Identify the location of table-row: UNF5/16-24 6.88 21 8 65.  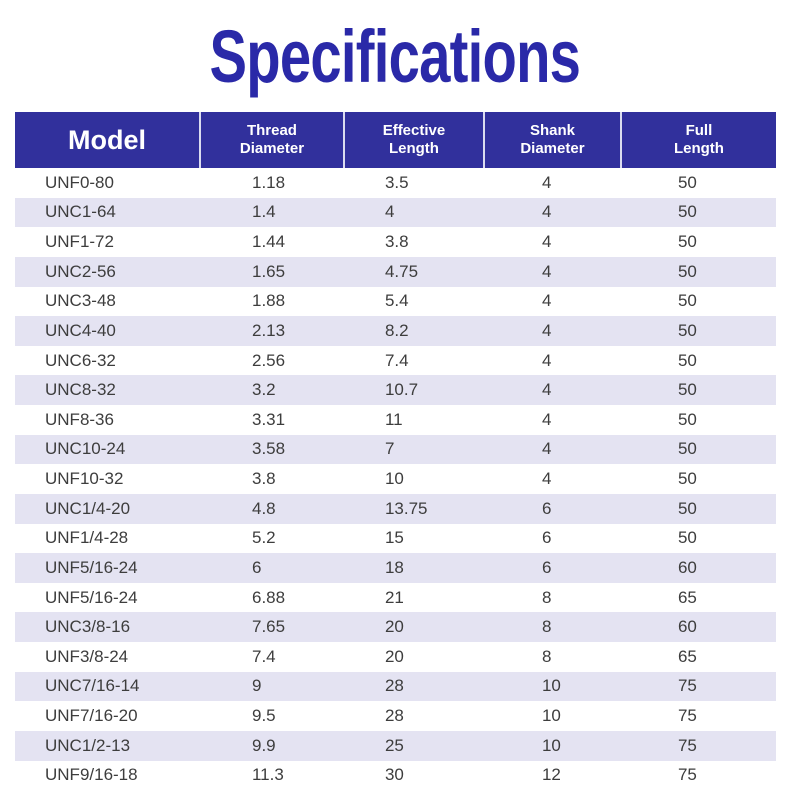
(395, 598).